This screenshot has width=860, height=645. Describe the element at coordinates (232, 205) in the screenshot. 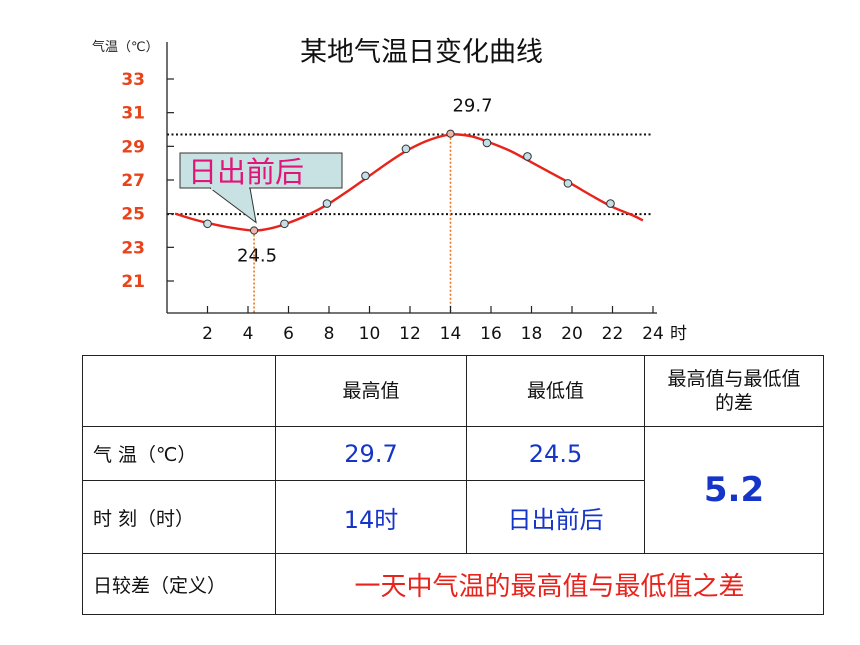

I see `callout-pointer` at that location.